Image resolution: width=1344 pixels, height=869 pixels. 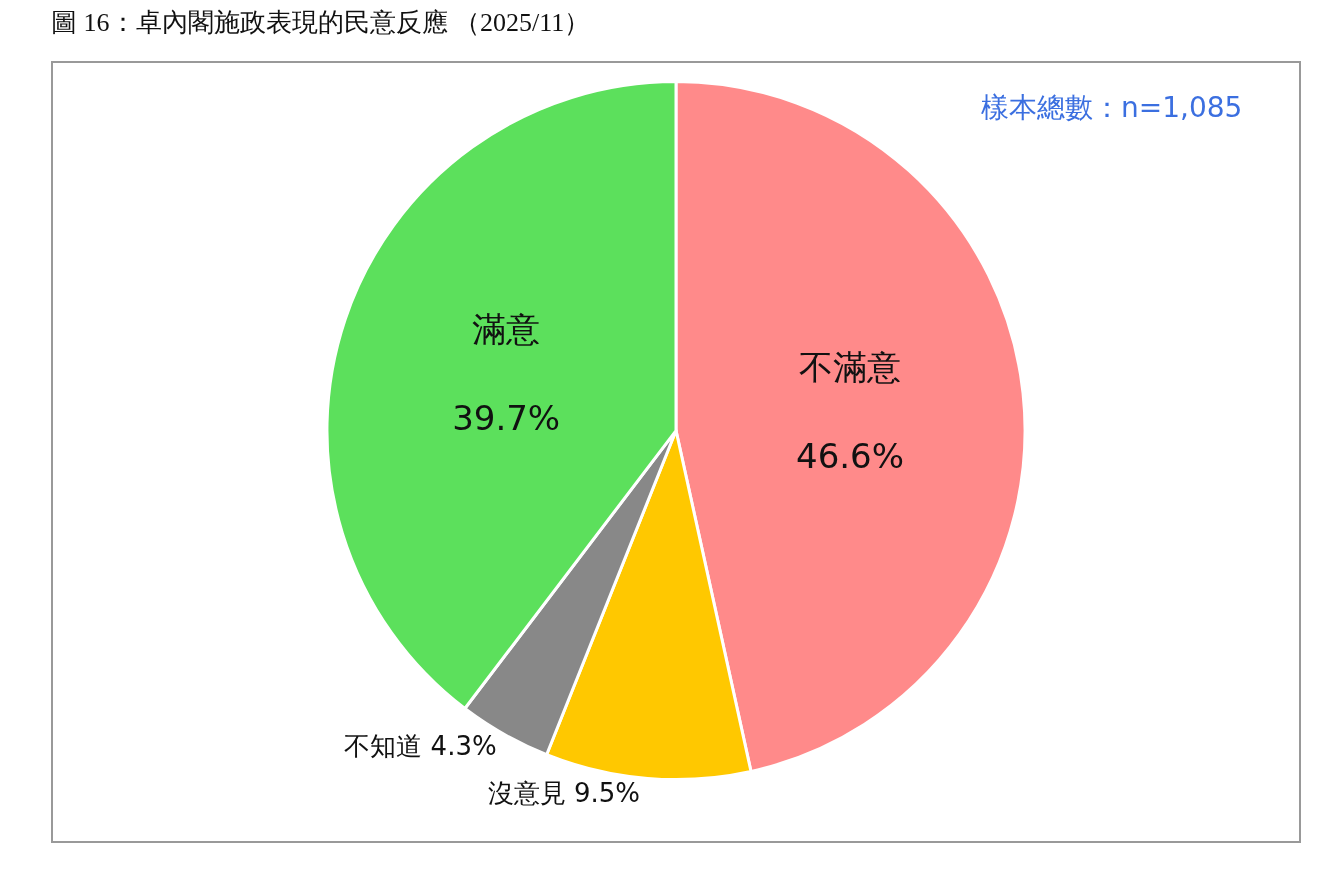 What do you see at coordinates (850, 367) in the screenshot?
I see `slice-label: 不滿意` at bounding box center [850, 367].